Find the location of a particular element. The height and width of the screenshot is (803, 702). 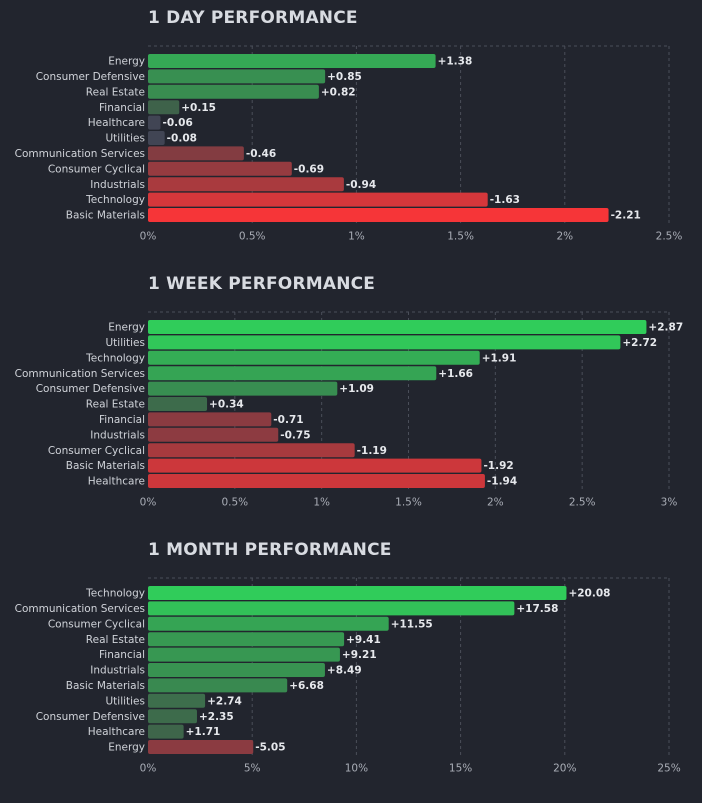

value-label: +2.87 is located at coordinates (665, 328).